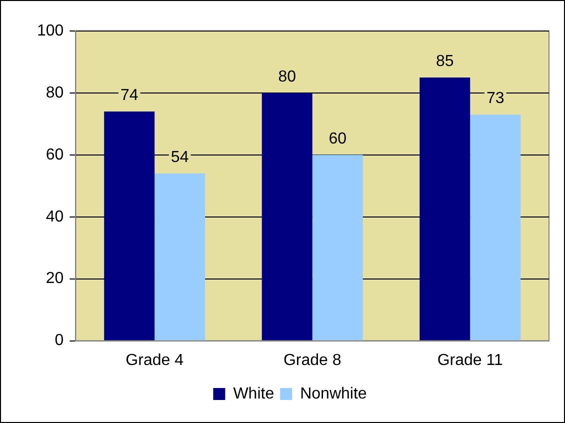 This screenshot has width=565, height=423. I want to click on data-label: 74, so click(129, 95).